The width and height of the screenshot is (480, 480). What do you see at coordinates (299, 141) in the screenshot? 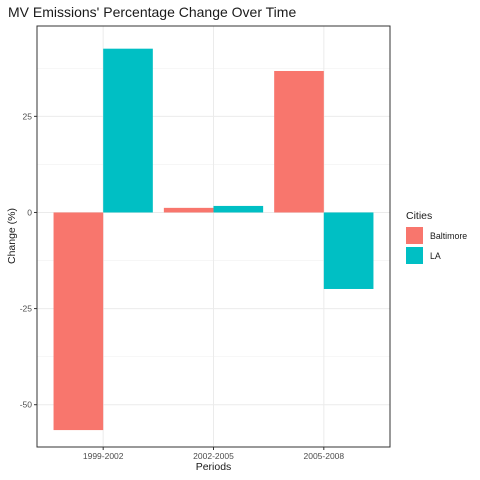
I see `bar-baltimore-2005-2008` at bounding box center [299, 141].